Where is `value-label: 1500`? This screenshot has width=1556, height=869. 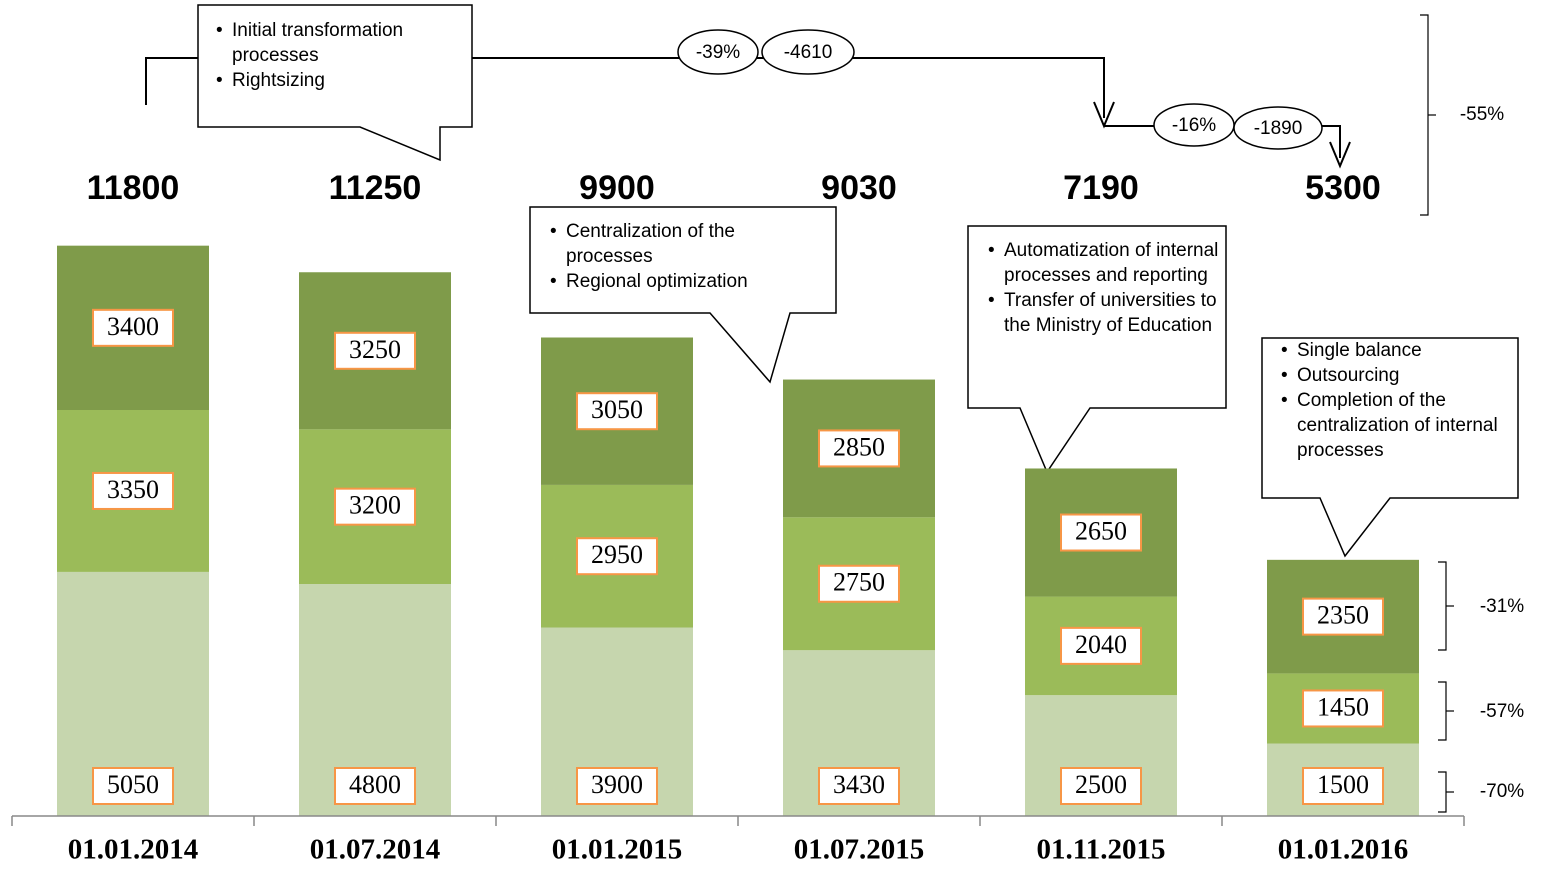
value-label: 1500 is located at coordinates (1343, 784).